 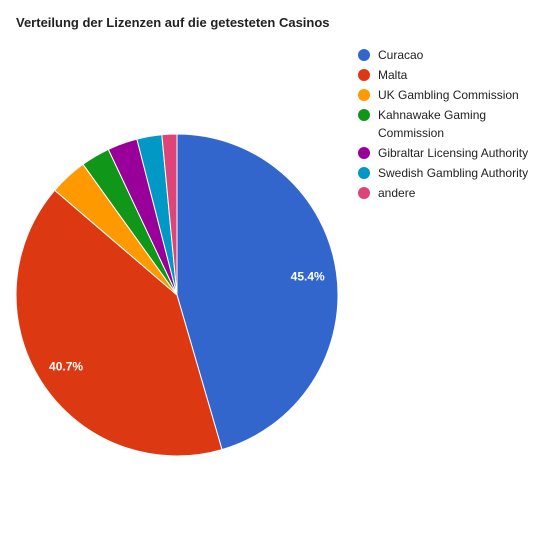 What do you see at coordinates (449, 193) in the screenshot?
I see `legend-item-6: andere` at bounding box center [449, 193].